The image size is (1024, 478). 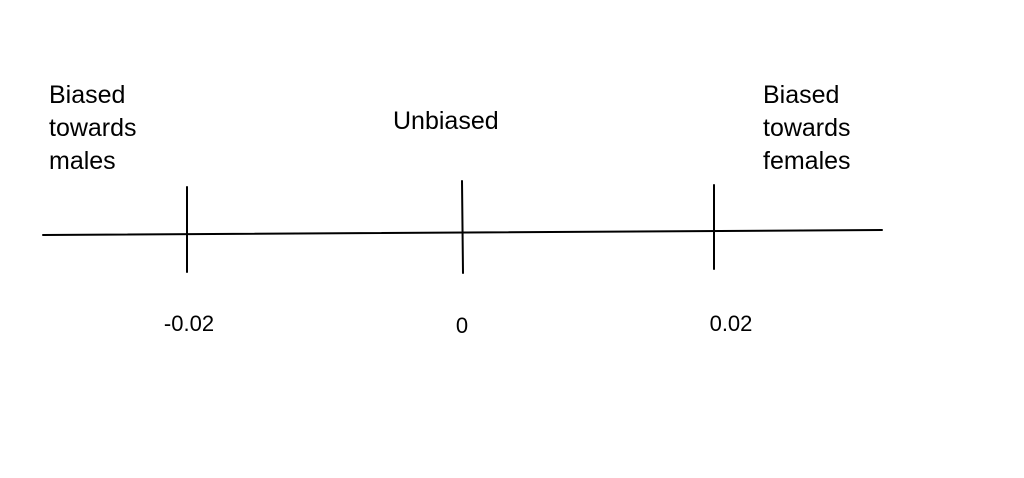 What do you see at coordinates (446, 121) in the screenshot?
I see `unbiased-label: Unbiased` at bounding box center [446, 121].